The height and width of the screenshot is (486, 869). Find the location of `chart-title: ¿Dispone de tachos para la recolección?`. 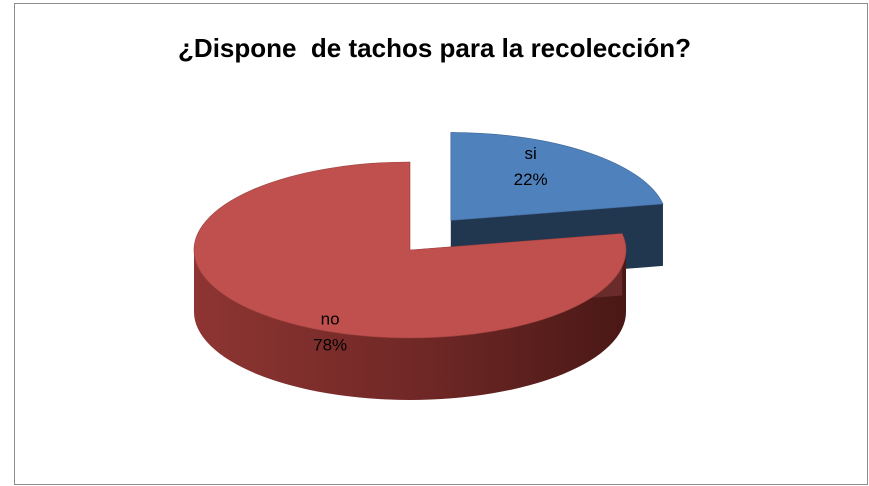

chart-title: ¿Dispone de tachos para la recolección? is located at coordinates (434, 48).